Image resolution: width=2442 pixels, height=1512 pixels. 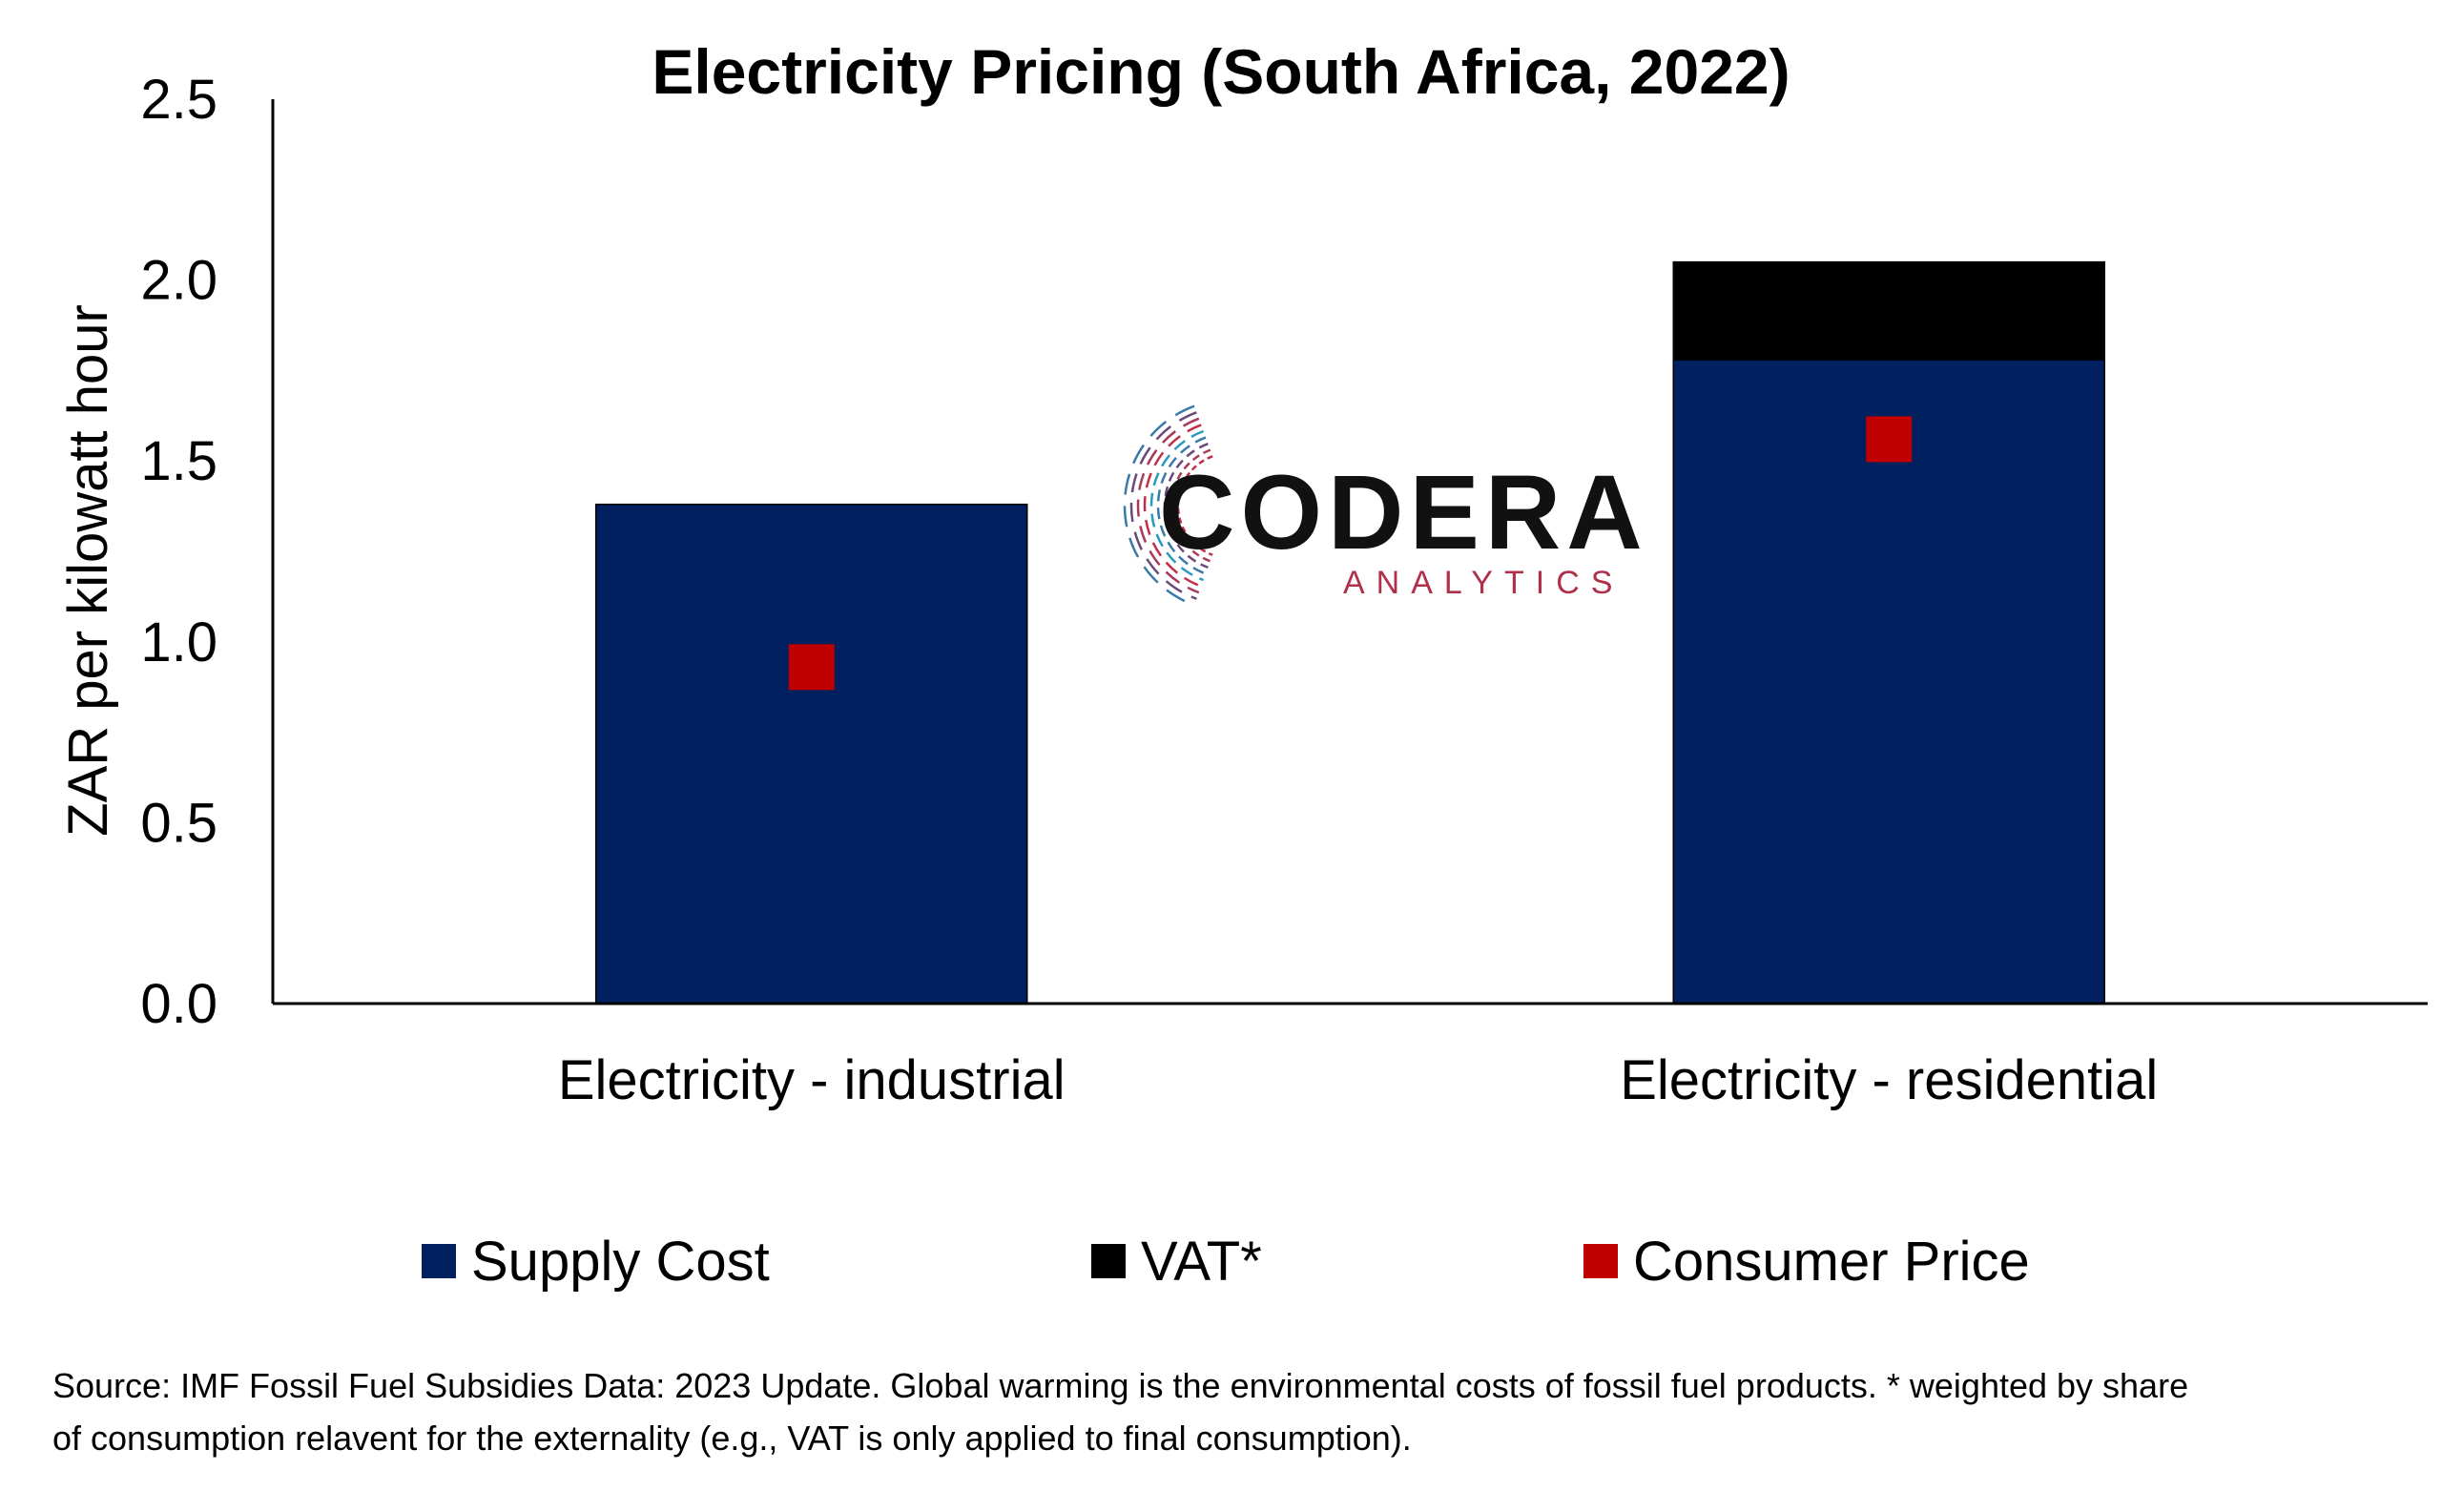 What do you see at coordinates (1831, 1262) in the screenshot?
I see `legend-label: Consumer Price` at bounding box center [1831, 1262].